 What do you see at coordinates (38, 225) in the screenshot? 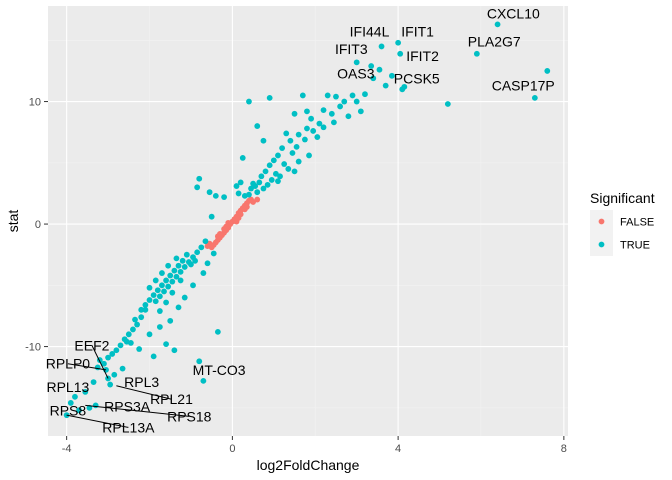
I see `y-tick-label: 0` at bounding box center [38, 225].